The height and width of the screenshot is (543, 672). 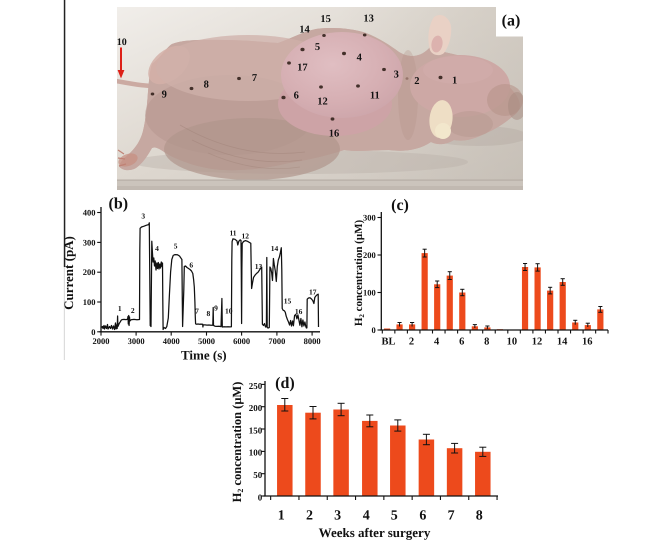 I want to click on svg-text: 4000, so click(x=171, y=341).